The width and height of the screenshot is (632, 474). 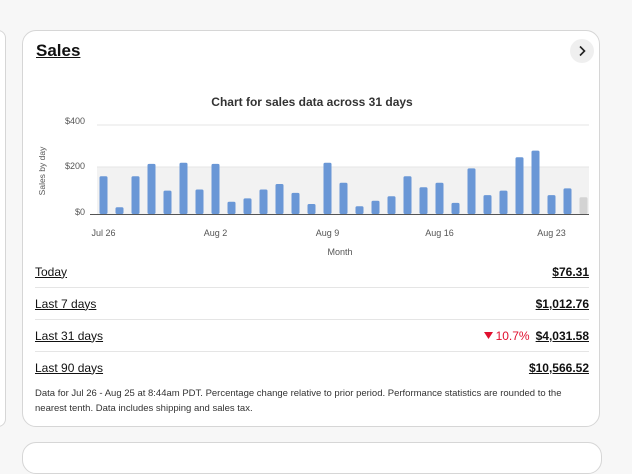 What do you see at coordinates (75, 166) in the screenshot?
I see `y-tick-label: $200` at bounding box center [75, 166].